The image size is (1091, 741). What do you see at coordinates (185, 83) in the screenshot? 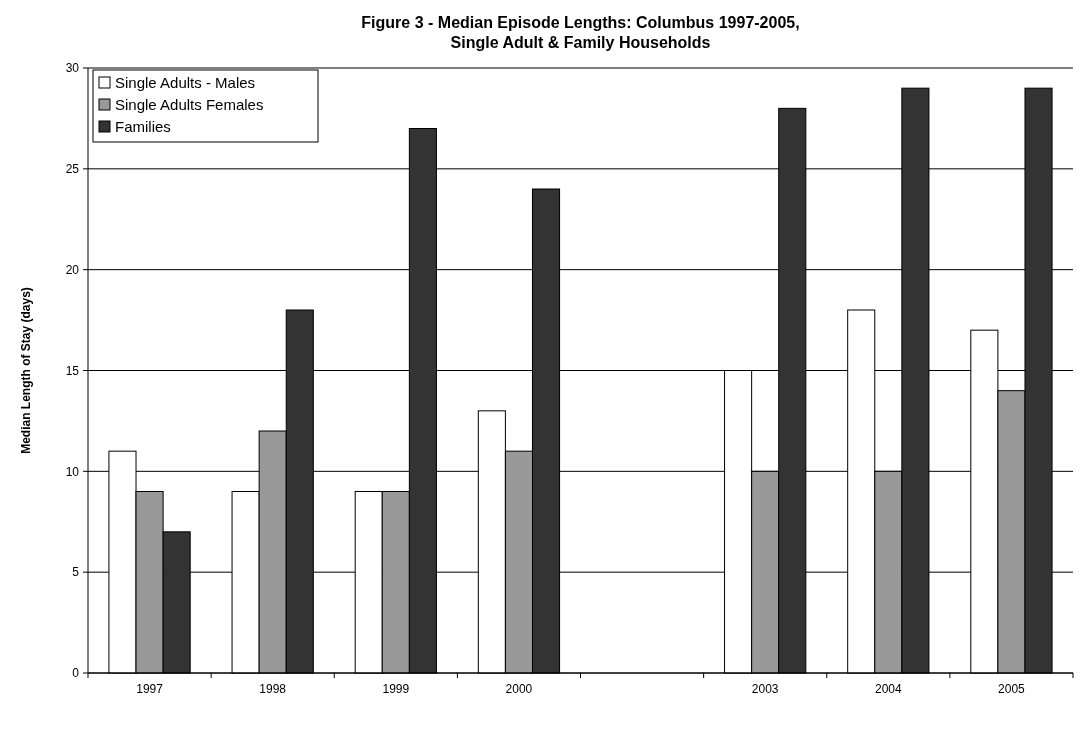
I see `legend-label: Single Adults - Males` at bounding box center [185, 83].